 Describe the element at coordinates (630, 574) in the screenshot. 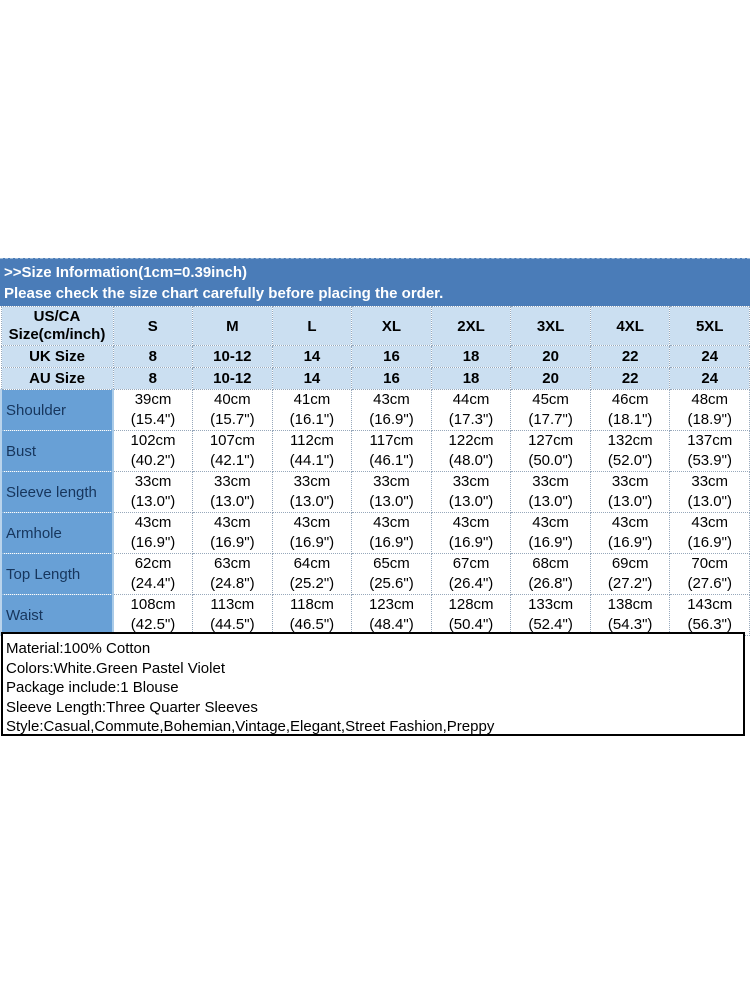

I see `measurement-cell: 69cm (27.2")` at that location.